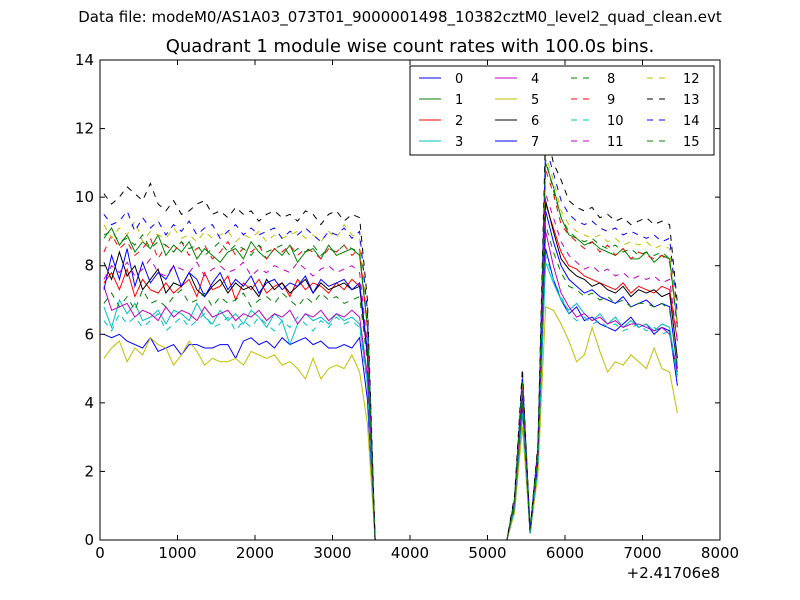 The height and width of the screenshot is (600, 800). I want to click on legend-label-11: 11, so click(615, 142).